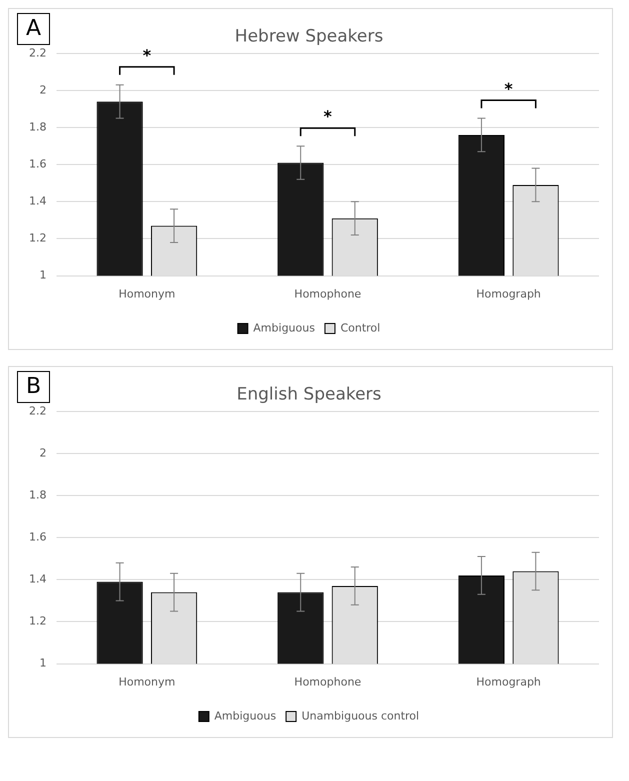 The height and width of the screenshot is (781, 629). Describe the element at coordinates (309, 394) in the screenshot. I see `chart-title: English Speakers` at that location.